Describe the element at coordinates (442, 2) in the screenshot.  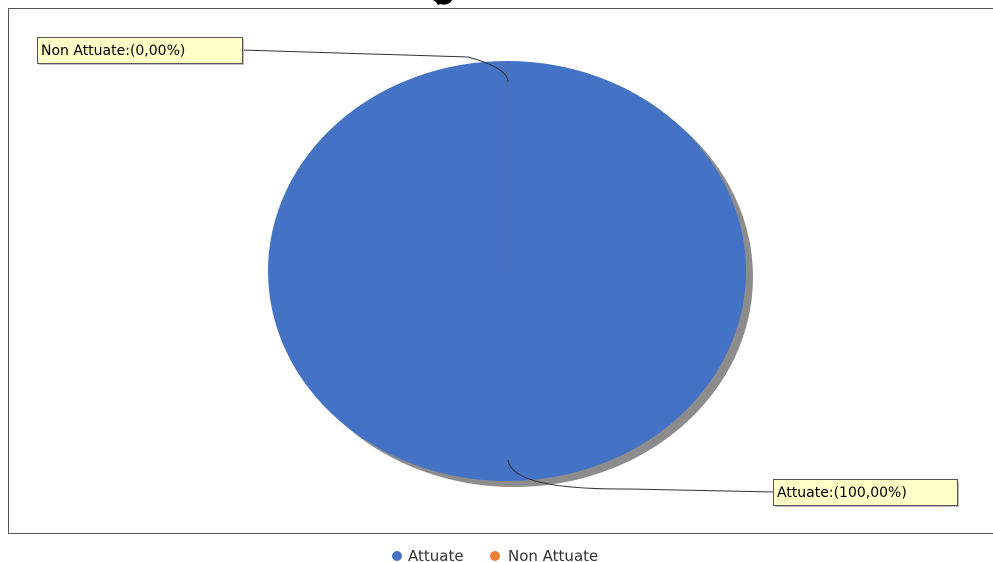
I see `title-fragment` at that location.